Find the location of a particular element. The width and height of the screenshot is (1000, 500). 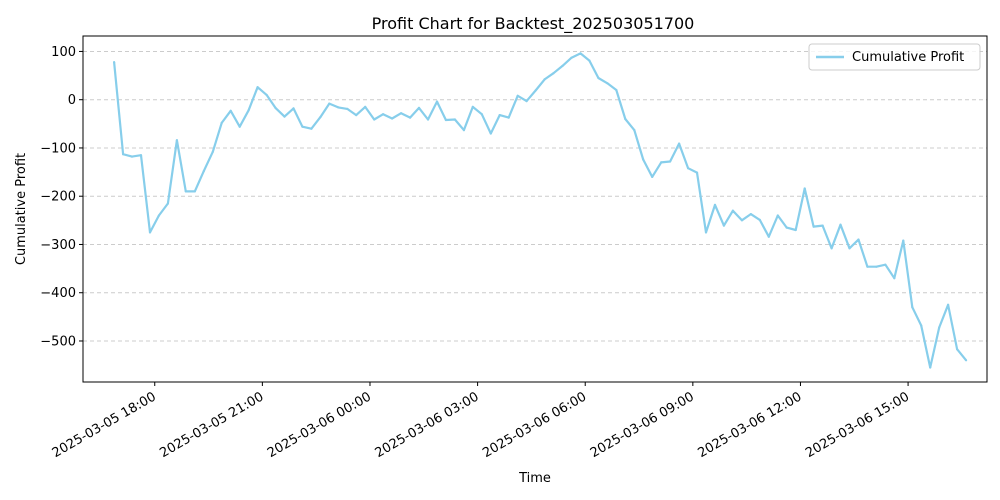

y-tick-label: −100 is located at coordinates (58, 148).